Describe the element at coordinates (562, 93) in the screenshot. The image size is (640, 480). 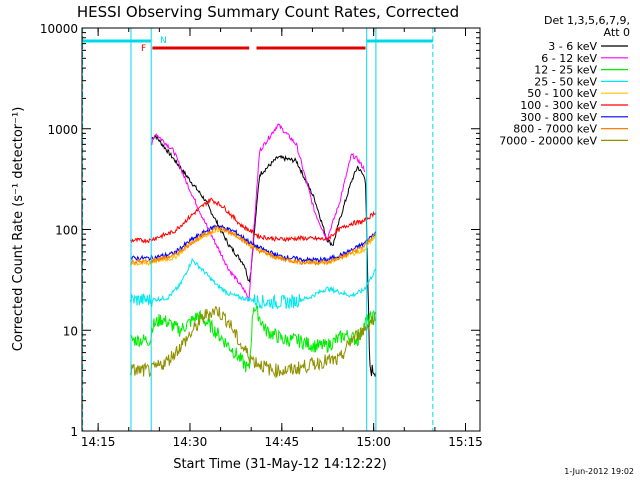
I see `legend-label-4: 50 - 100 keV` at that location.